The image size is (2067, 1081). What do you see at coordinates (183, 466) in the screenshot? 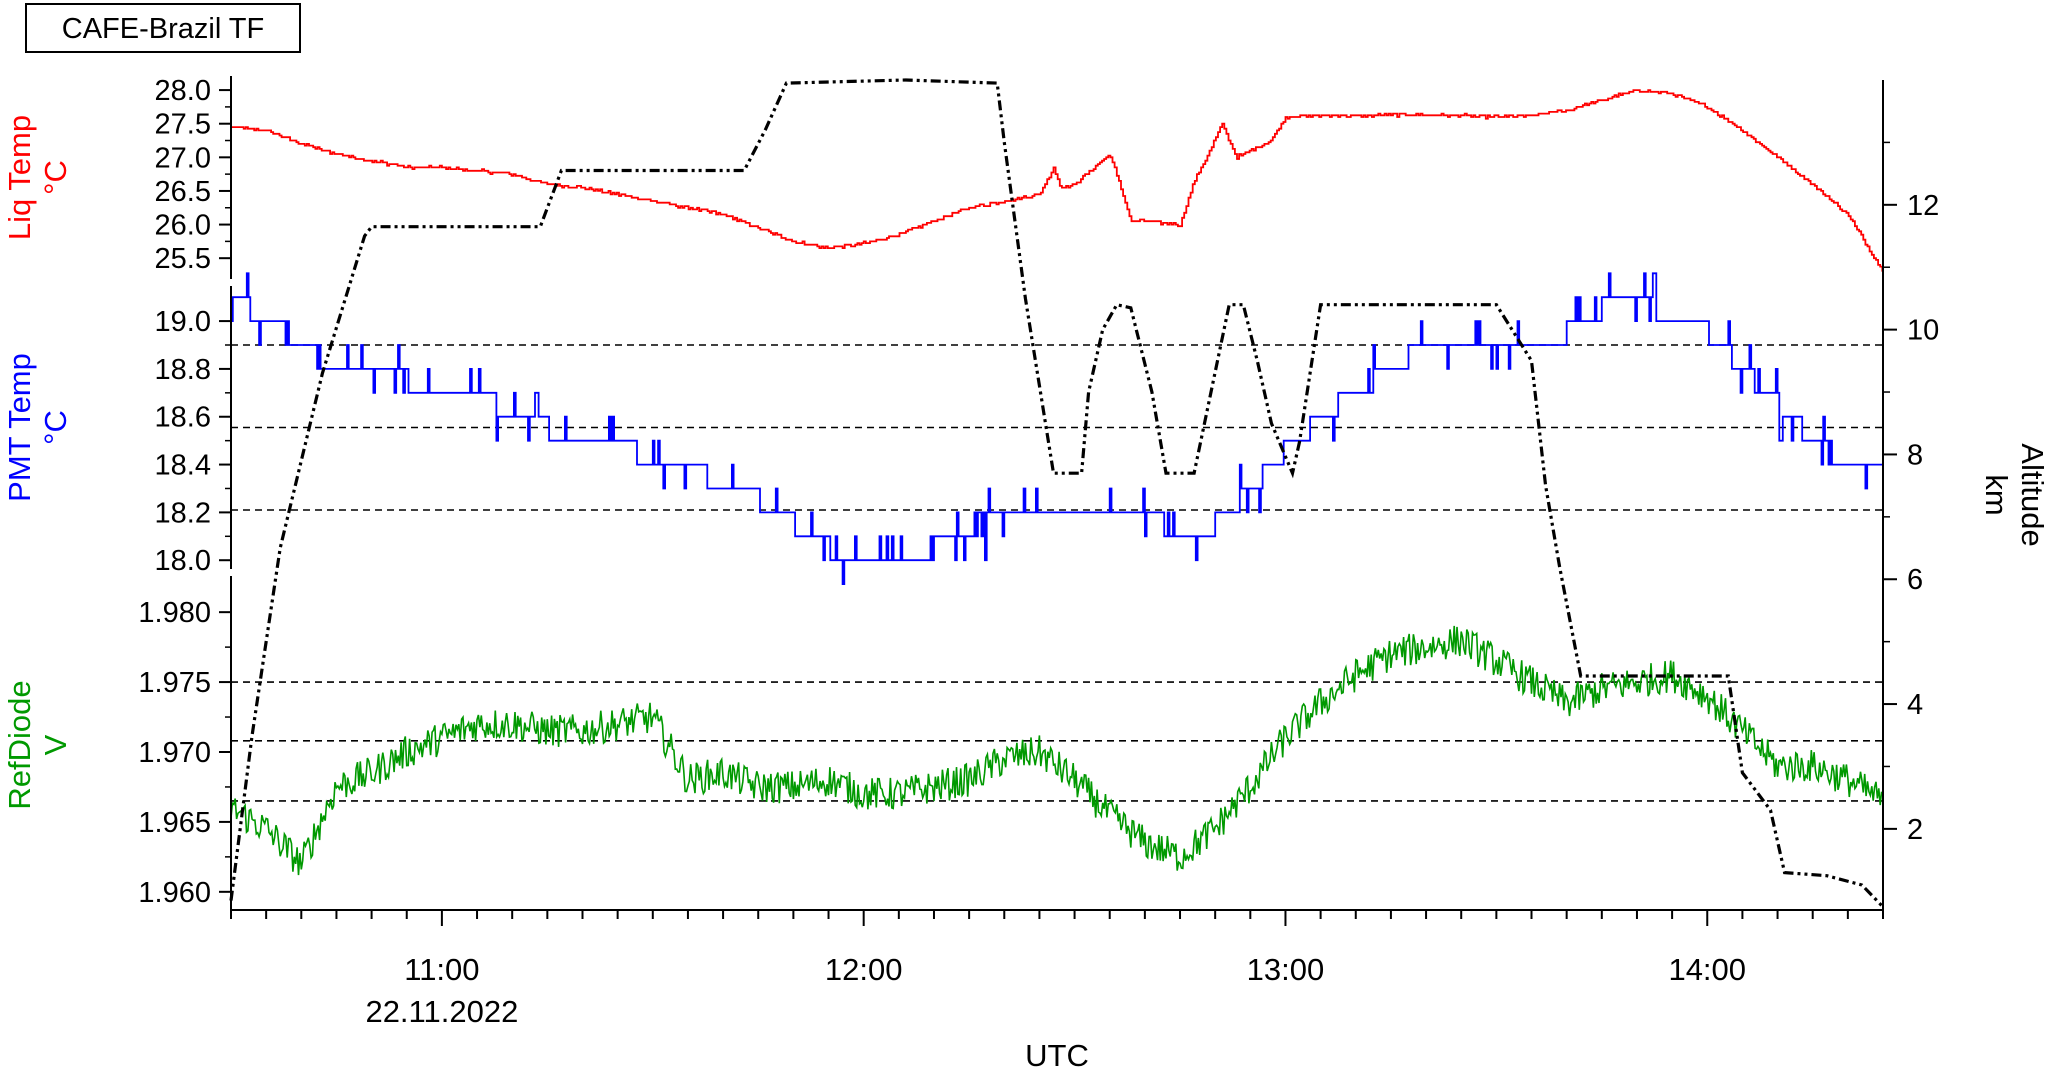
I see `y-tick-label-pmt-temp: 18.4` at bounding box center [183, 466].